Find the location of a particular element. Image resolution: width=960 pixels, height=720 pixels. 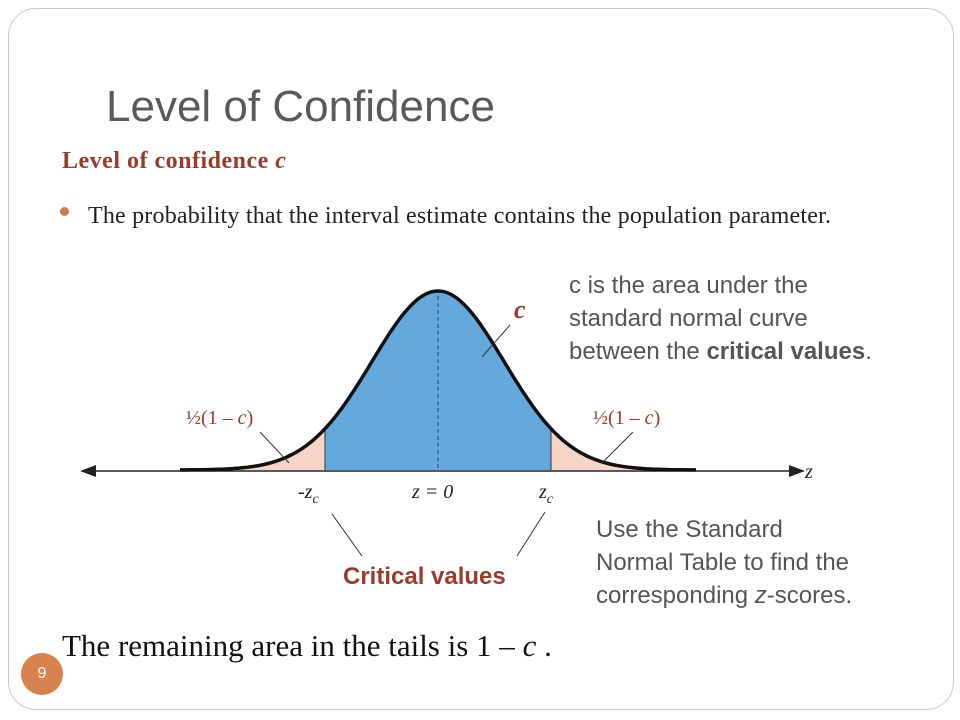

note-line-3-suffix: . is located at coordinates (868, 351).